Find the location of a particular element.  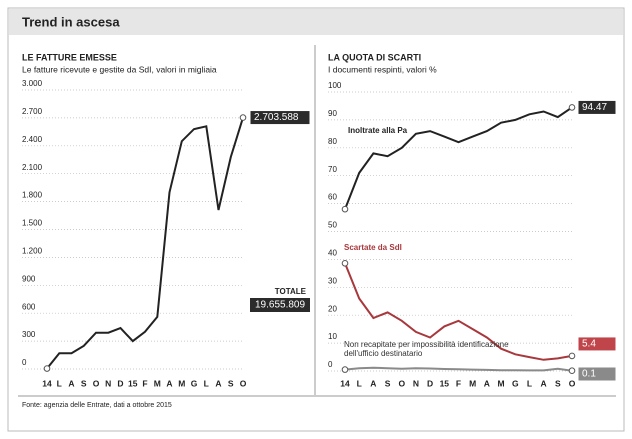

chart-subtitle: I documenti respinti, valori % is located at coordinates (382, 69).